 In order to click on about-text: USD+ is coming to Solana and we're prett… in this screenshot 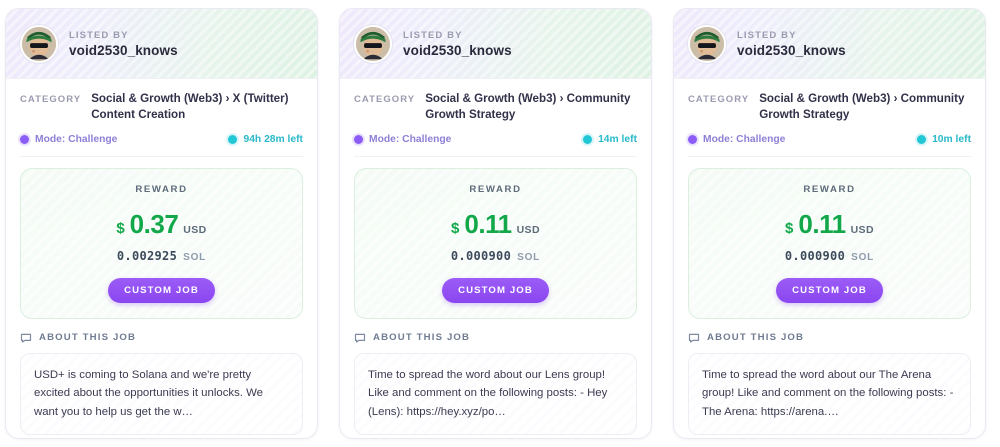, I will do `click(149, 393)`.